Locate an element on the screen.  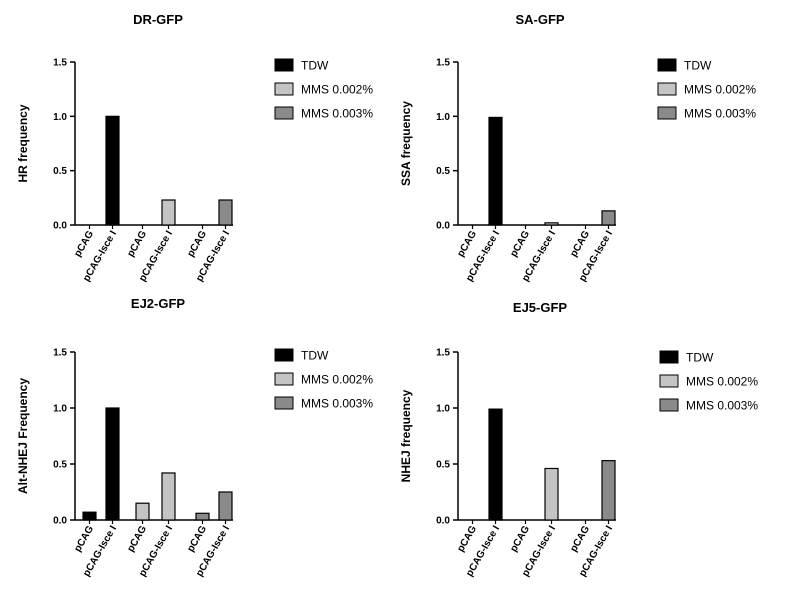
chart-title: EJ5-GFP is located at coordinates (540, 307).